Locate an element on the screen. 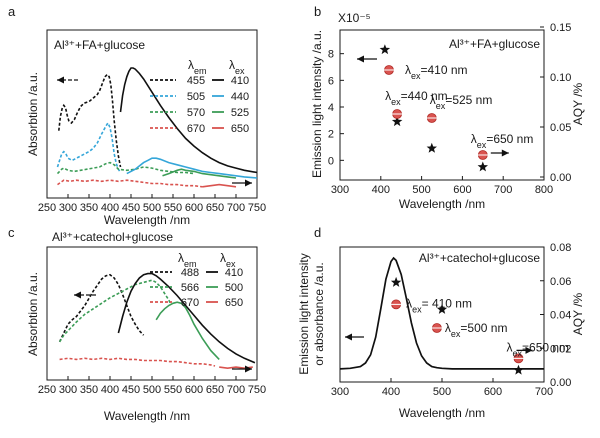 The image size is (600, 438). c-xtick-label-8: 650 is located at coordinates (215, 390).